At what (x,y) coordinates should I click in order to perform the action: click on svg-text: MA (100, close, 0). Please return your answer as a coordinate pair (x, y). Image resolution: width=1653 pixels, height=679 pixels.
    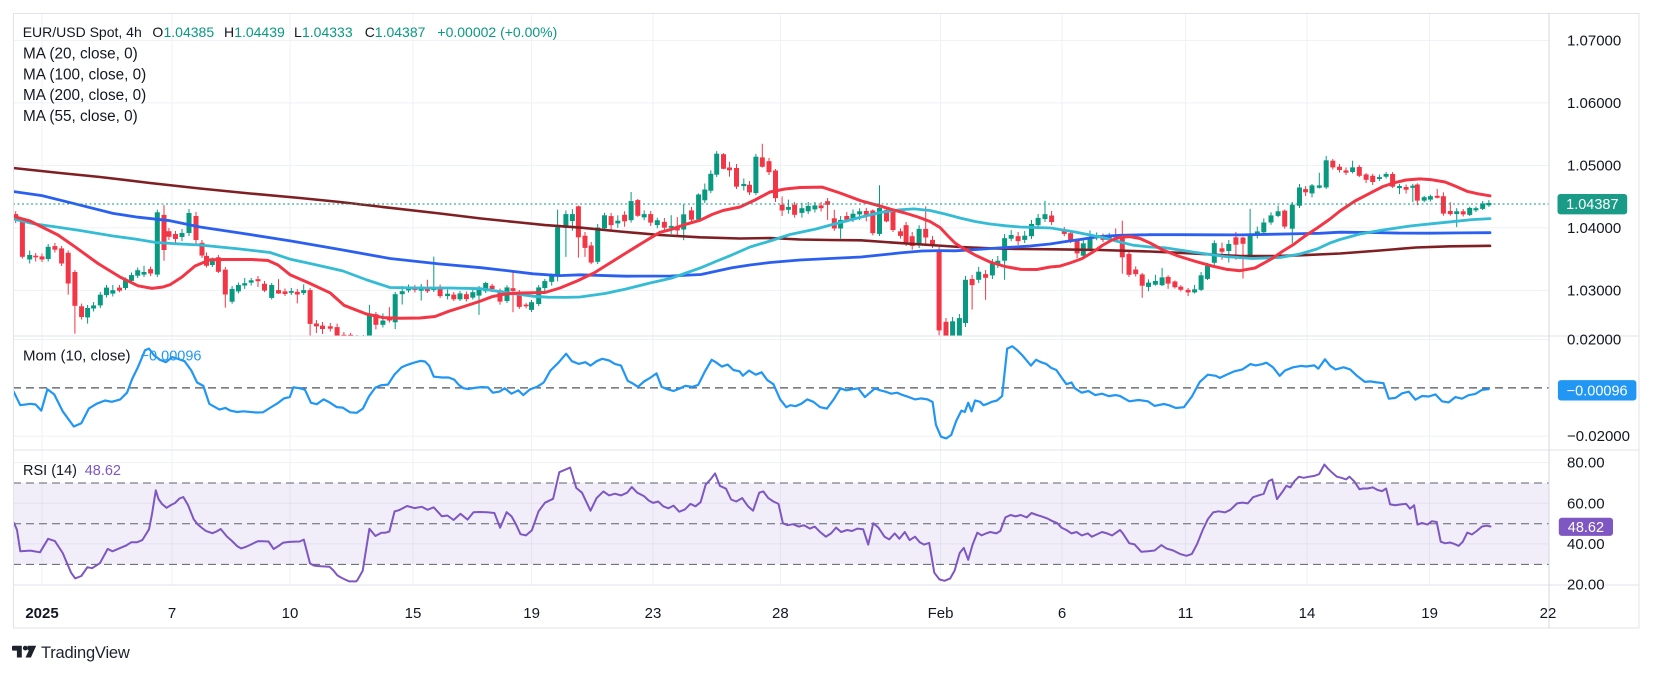
    Looking at the image, I should click on (84, 74).